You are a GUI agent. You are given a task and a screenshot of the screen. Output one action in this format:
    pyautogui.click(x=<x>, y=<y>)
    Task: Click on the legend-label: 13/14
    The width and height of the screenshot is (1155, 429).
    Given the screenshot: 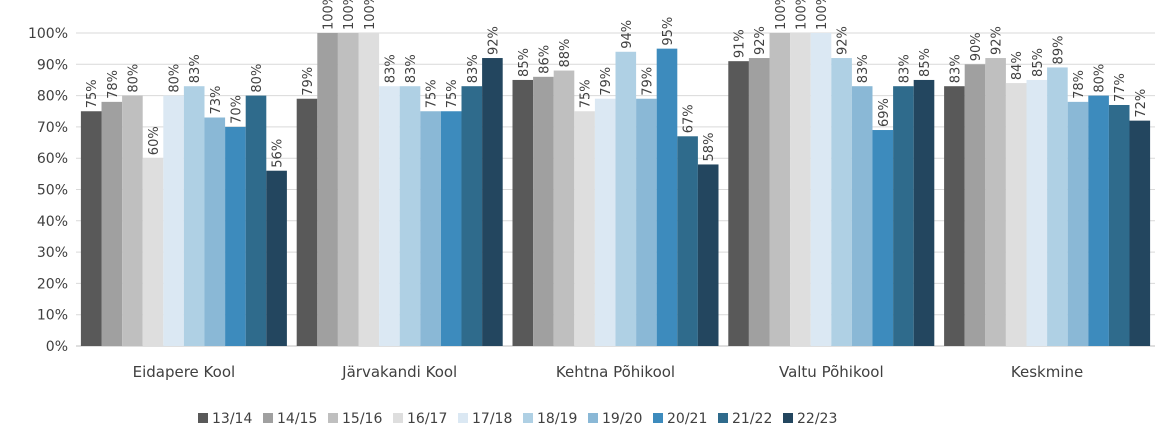 What is the action you would take?
    pyautogui.click(x=232, y=419)
    